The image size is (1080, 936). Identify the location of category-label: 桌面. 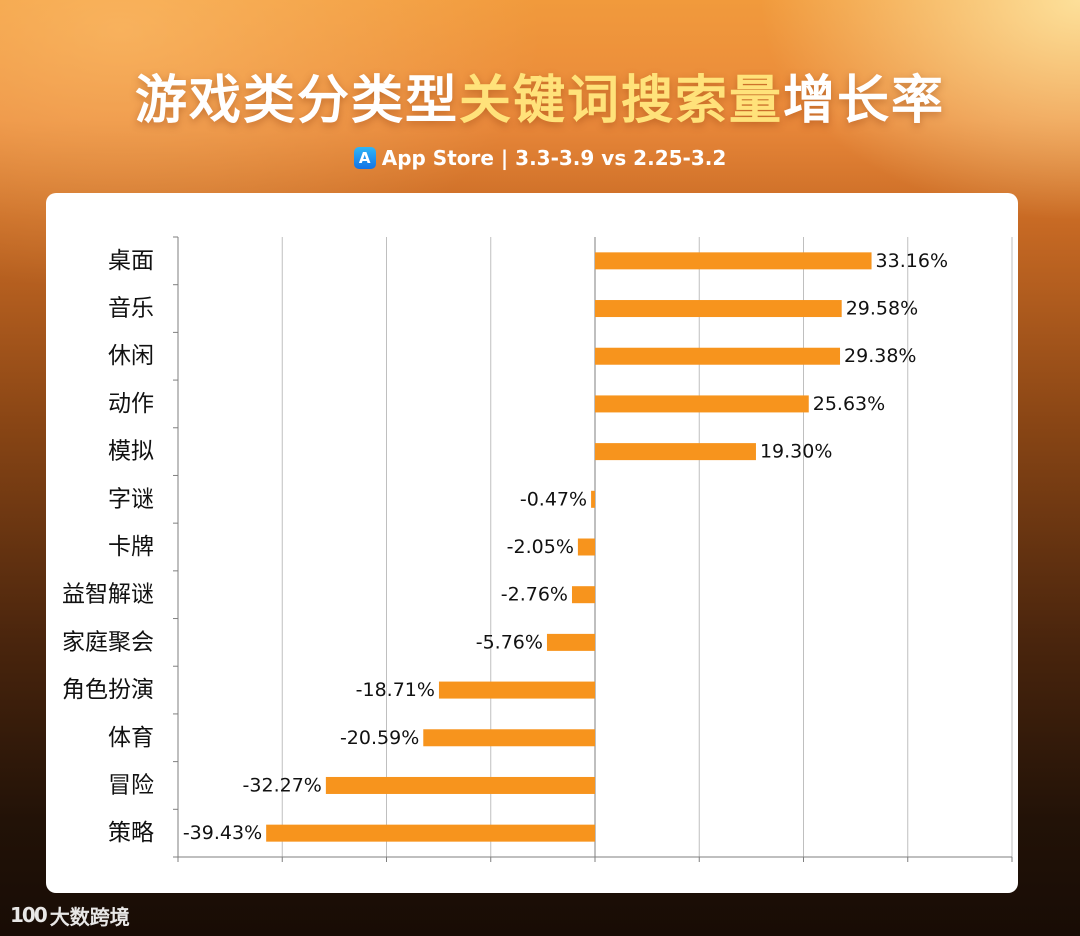
(131, 261).